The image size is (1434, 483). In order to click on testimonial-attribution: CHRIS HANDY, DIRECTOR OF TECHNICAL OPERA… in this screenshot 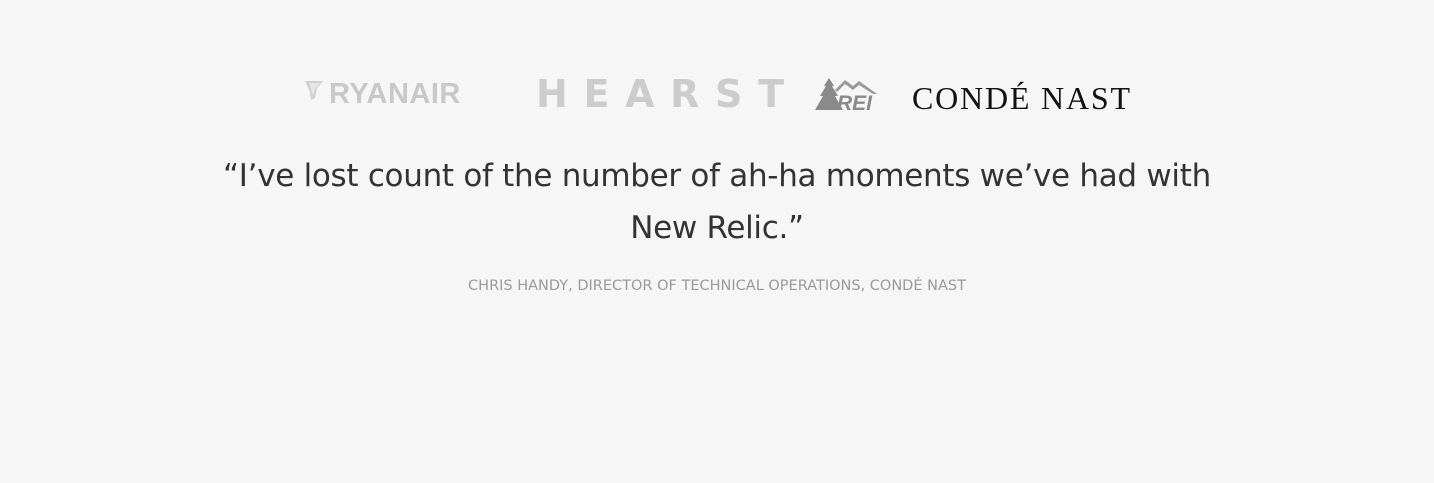, I will do `click(717, 286)`.